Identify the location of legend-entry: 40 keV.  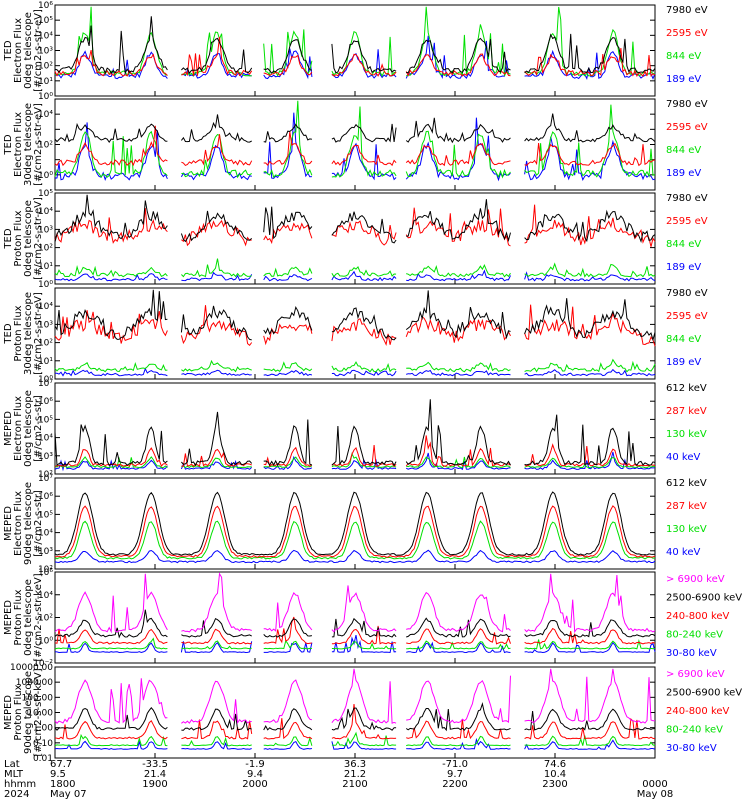
(683, 457).